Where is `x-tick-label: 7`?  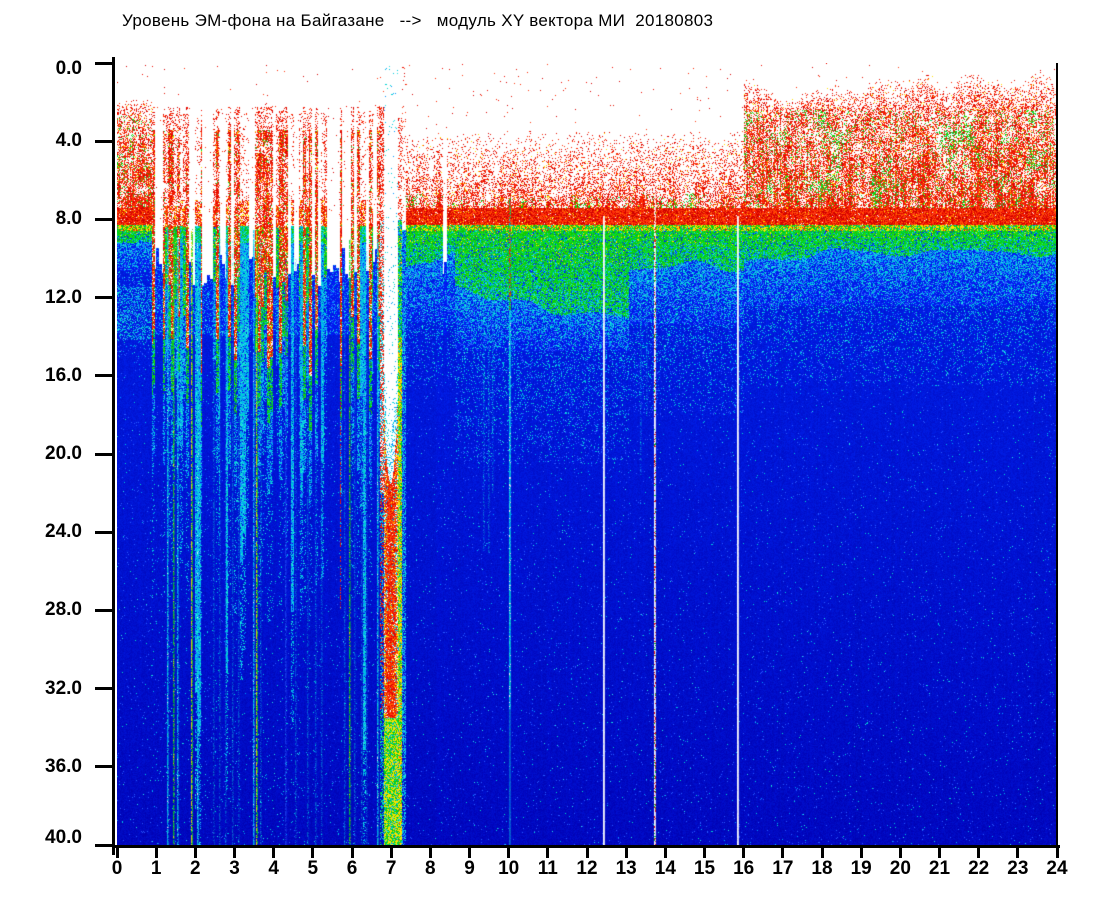
x-tick-label: 7 is located at coordinates (391, 868).